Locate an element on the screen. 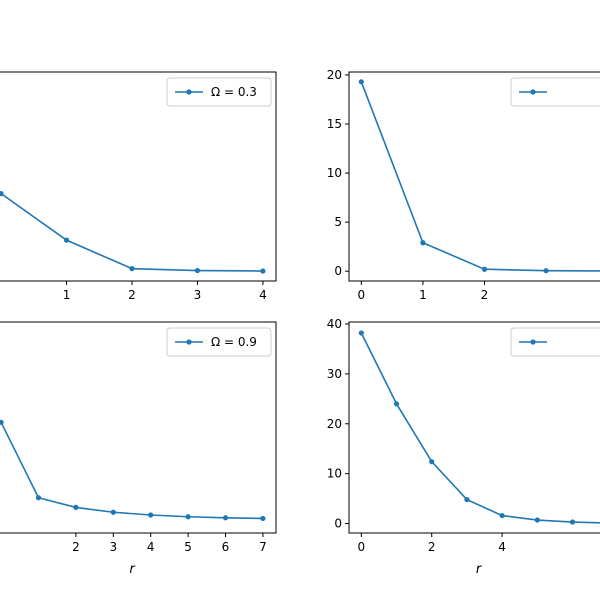  legend: Ω = 0.9 is located at coordinates (219, 342).